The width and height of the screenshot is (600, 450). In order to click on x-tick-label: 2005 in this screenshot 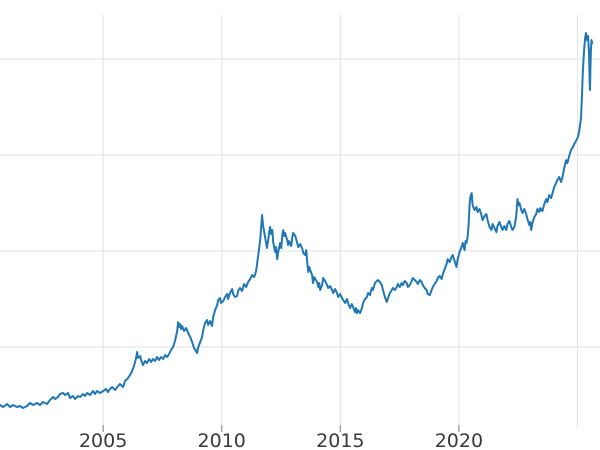, I will do `click(103, 440)`.